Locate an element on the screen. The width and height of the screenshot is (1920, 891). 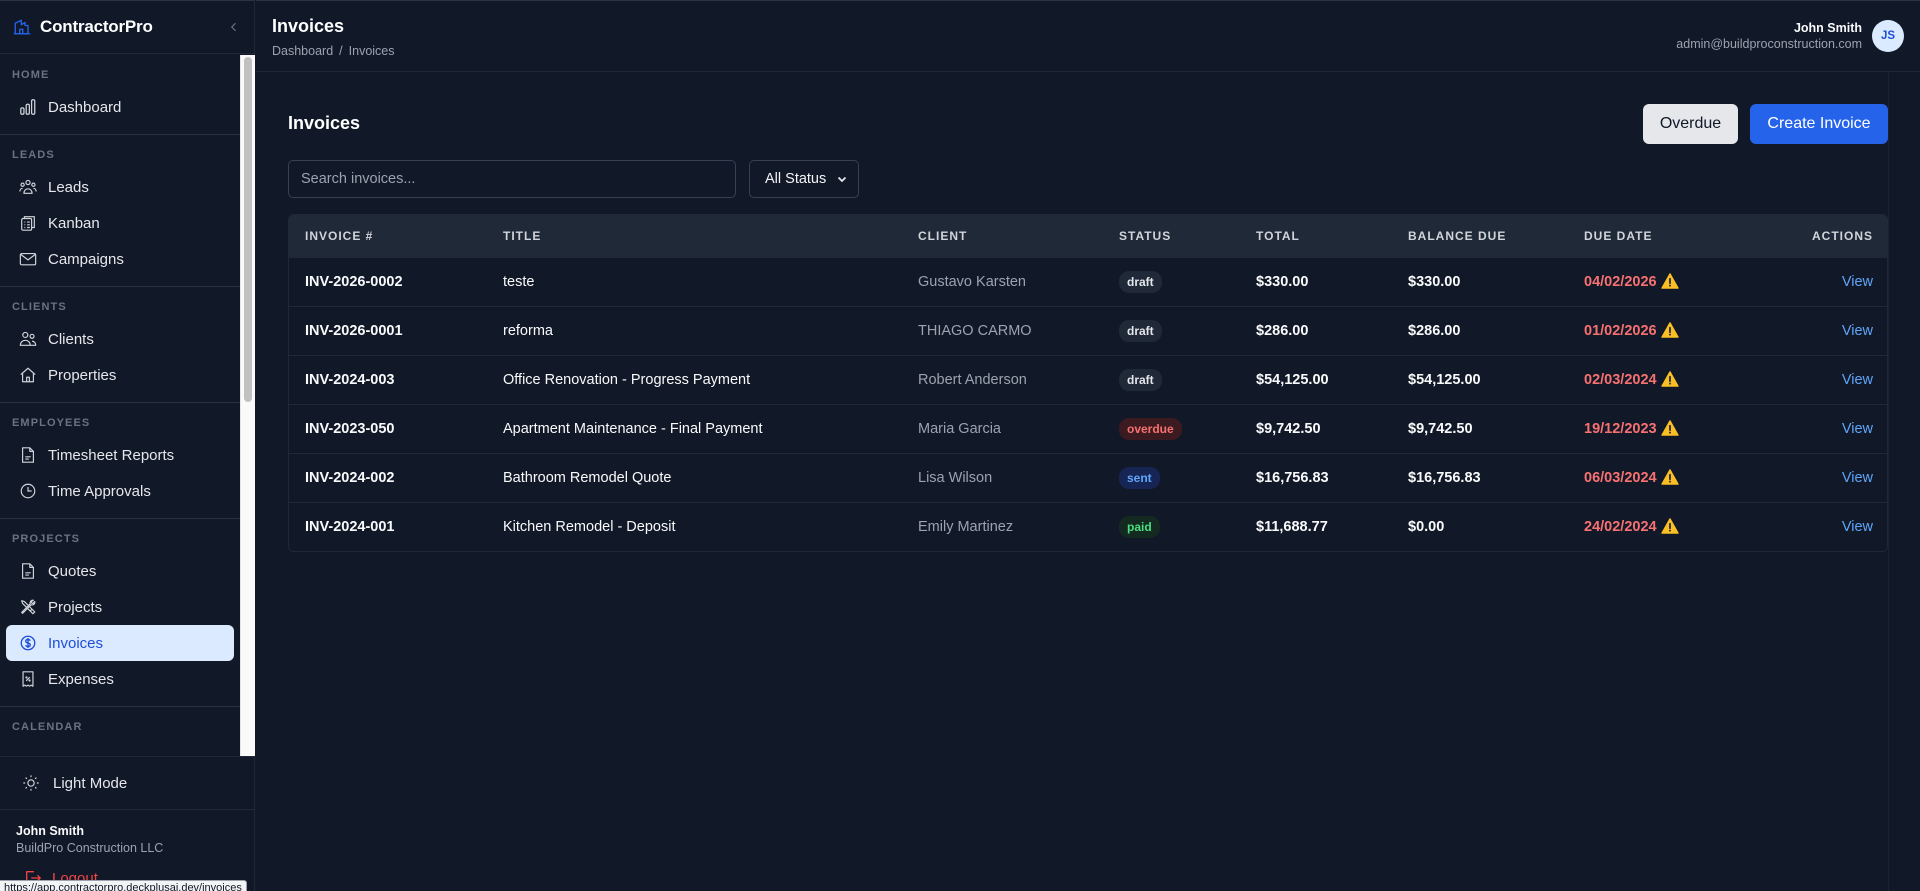
sidebar-scrollbar-thumb is located at coordinates (248, 229).